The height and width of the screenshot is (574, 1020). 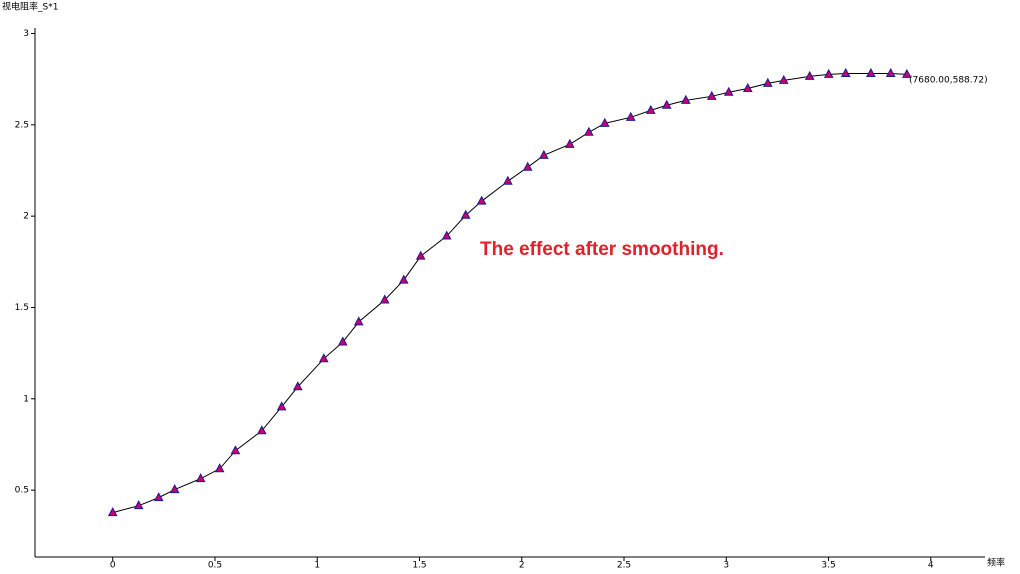 I want to click on x-tick-label: 2.5, so click(x=624, y=566).